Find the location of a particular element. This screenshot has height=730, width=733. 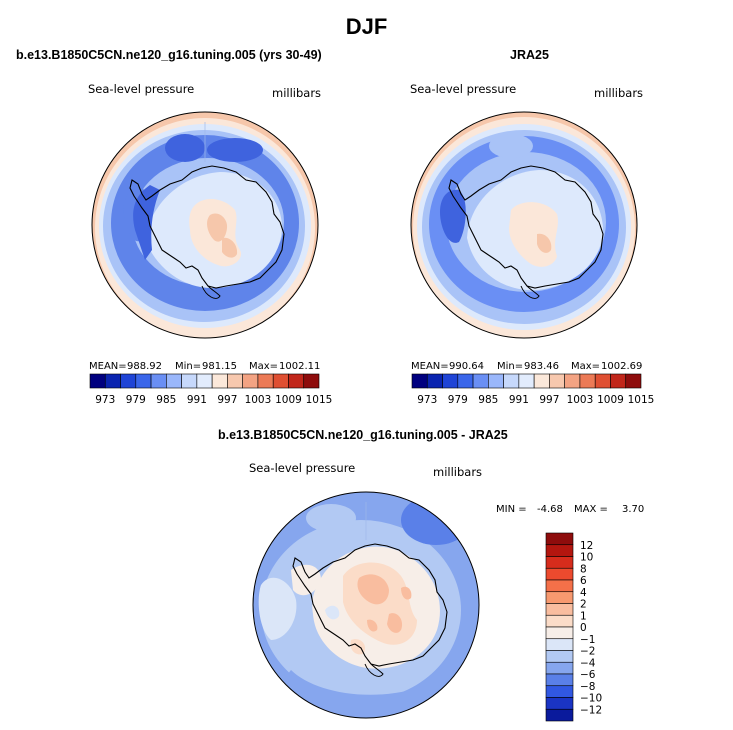

panel3-map is located at coordinates (366, 605).